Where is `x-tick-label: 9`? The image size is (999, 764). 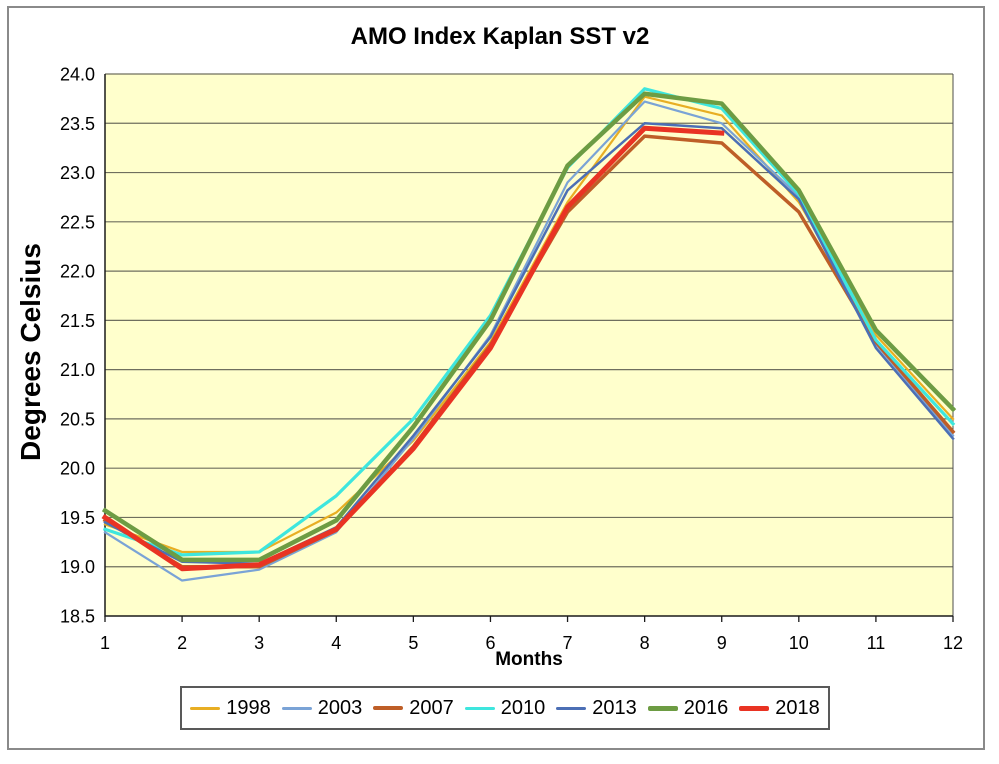
x-tick-label: 9 is located at coordinates (722, 643).